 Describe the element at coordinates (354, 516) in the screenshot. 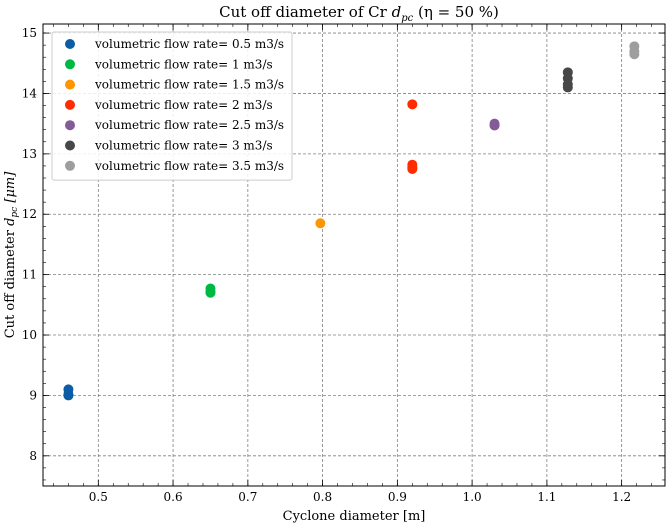

I see `x-axis-label: Cyclone diameter [m]` at that location.